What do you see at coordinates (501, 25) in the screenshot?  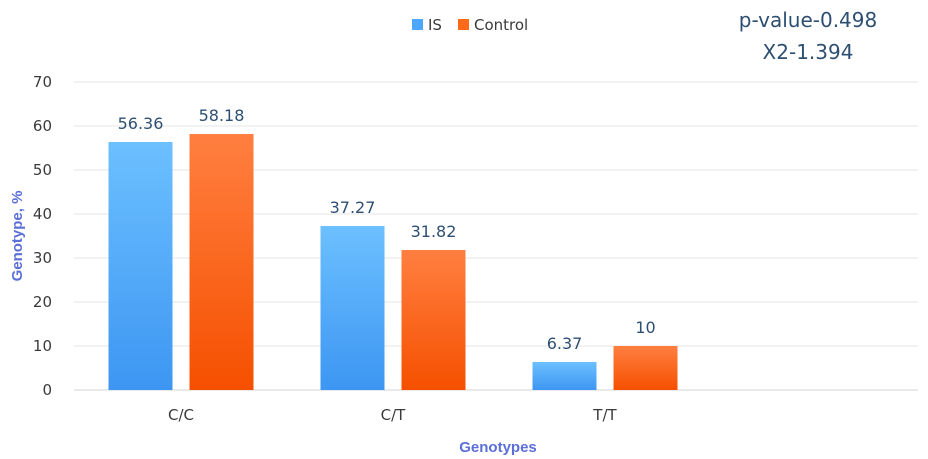 I see `legend-label-control: Control` at bounding box center [501, 25].